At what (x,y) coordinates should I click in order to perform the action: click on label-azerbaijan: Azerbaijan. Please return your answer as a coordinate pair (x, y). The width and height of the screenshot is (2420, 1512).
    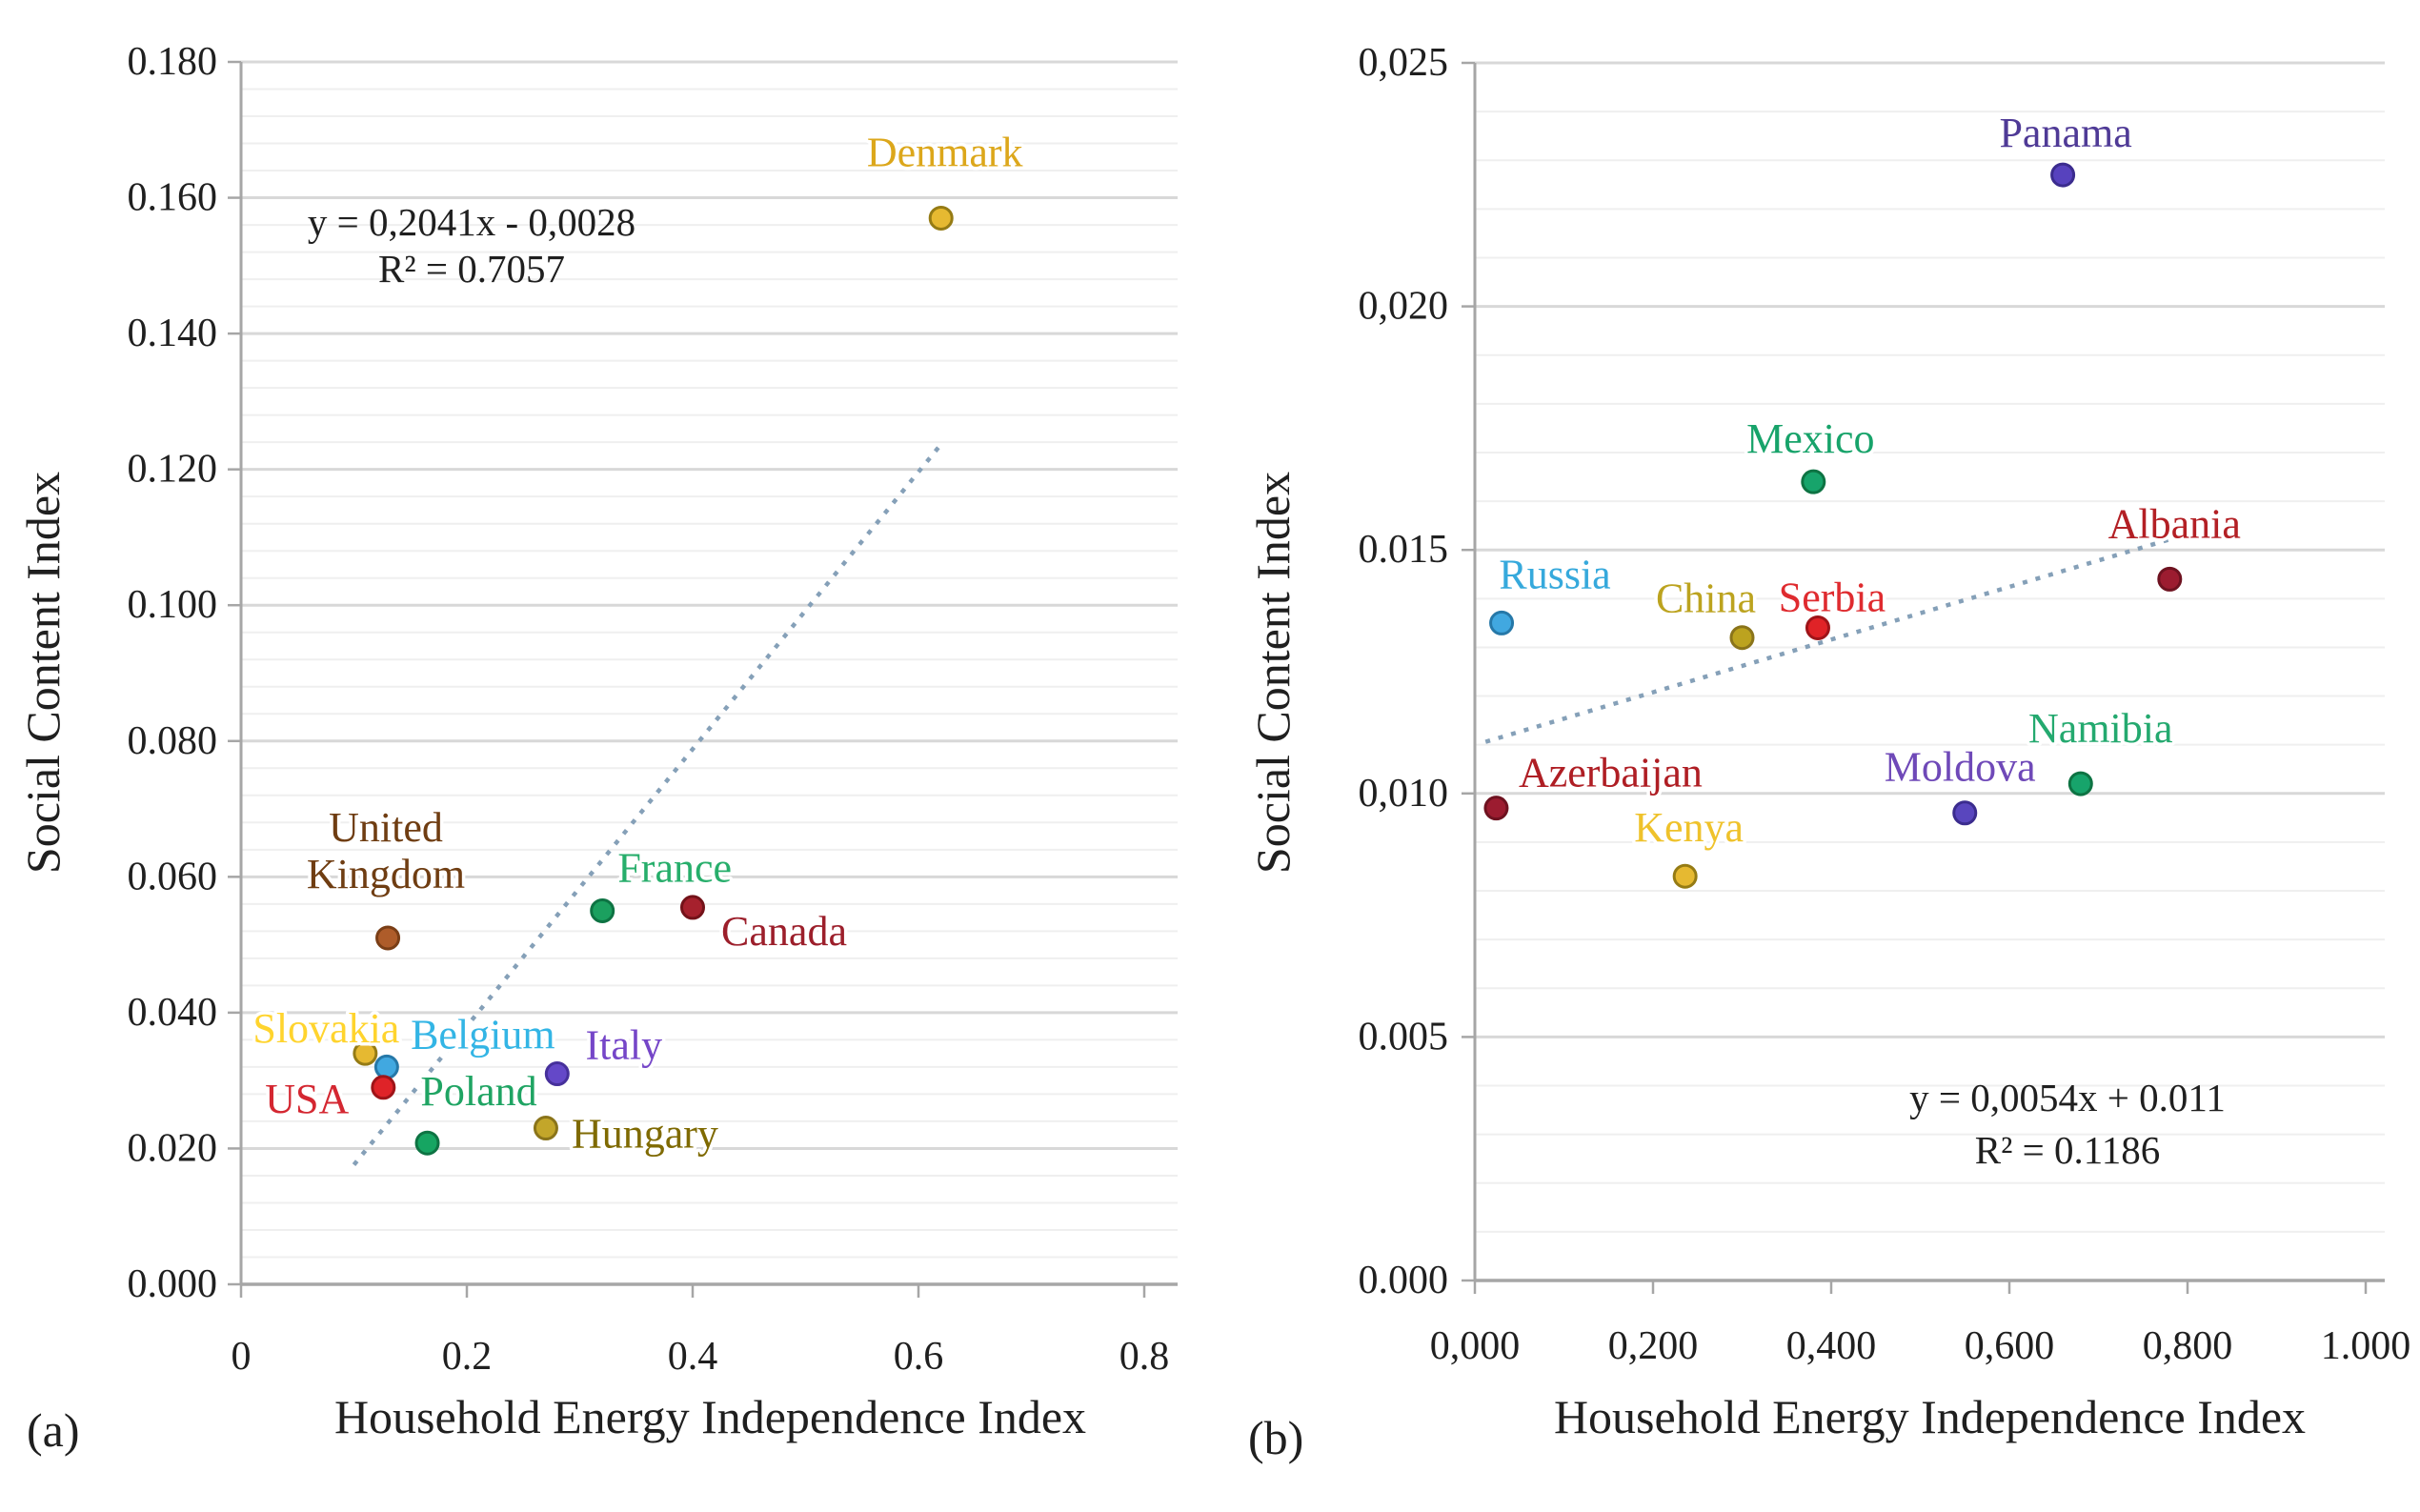
    Looking at the image, I should click on (1611, 773).